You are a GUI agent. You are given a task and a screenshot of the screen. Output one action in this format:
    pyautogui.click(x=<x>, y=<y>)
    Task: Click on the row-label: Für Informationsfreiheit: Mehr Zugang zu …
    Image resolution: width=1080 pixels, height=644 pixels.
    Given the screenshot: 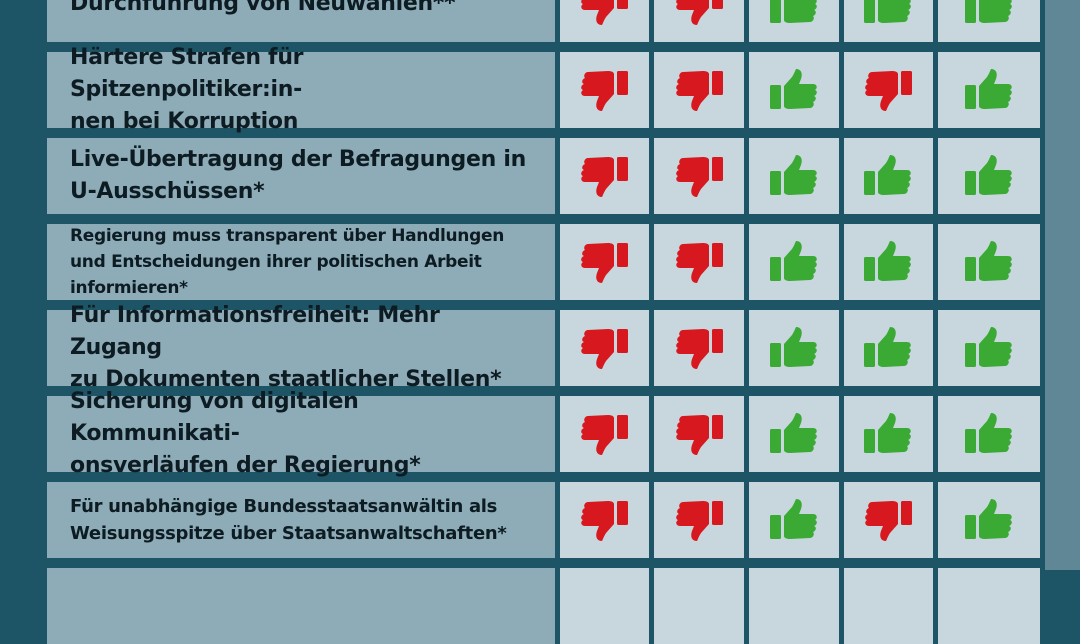 What is the action you would take?
    pyautogui.click(x=301, y=347)
    